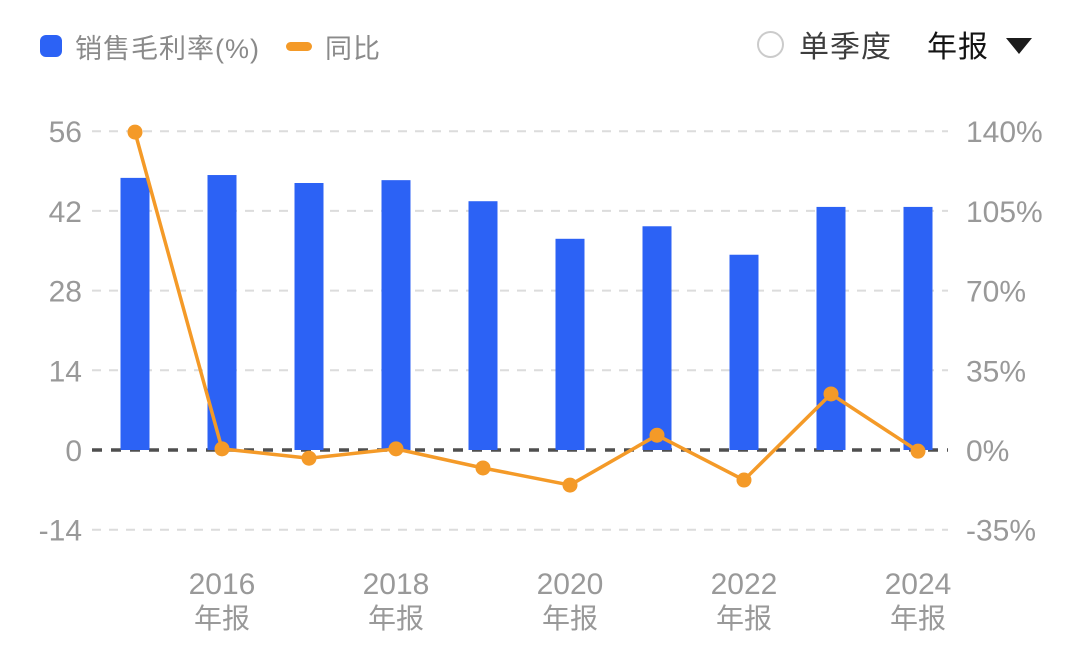 This screenshot has height=645, width=1080. I want to click on legend-label-gross-margin: 销售毛利率(%), so click(167, 48).